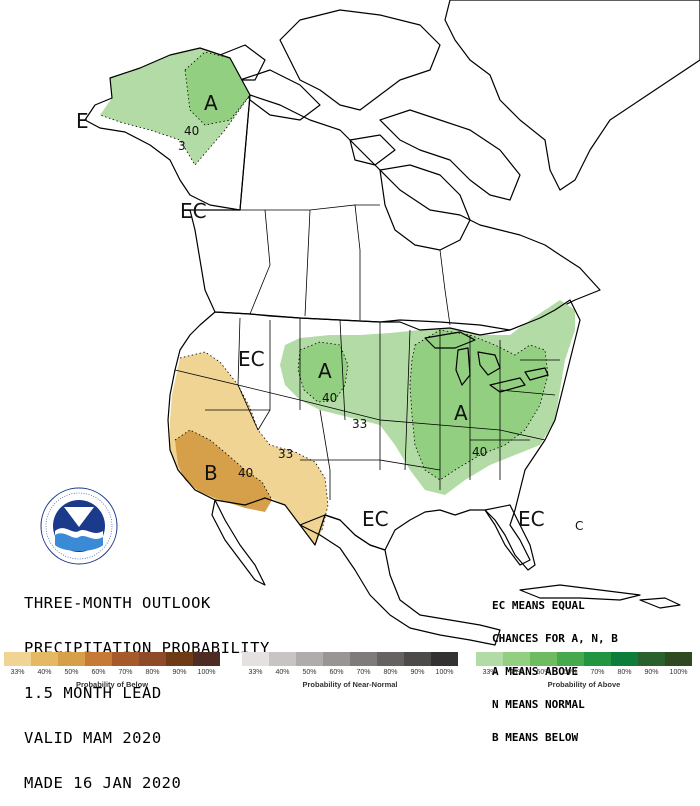 This screenshot has height=806, width=700. I want to click on near-normal-tick: 40%, so click(282, 672).